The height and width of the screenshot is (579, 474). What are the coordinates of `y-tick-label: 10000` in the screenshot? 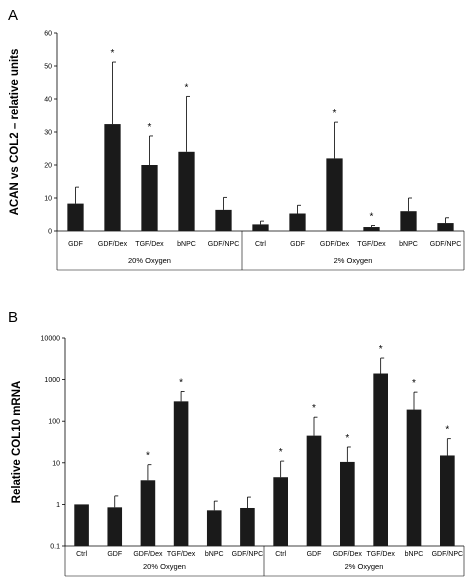 It's located at (51, 339).